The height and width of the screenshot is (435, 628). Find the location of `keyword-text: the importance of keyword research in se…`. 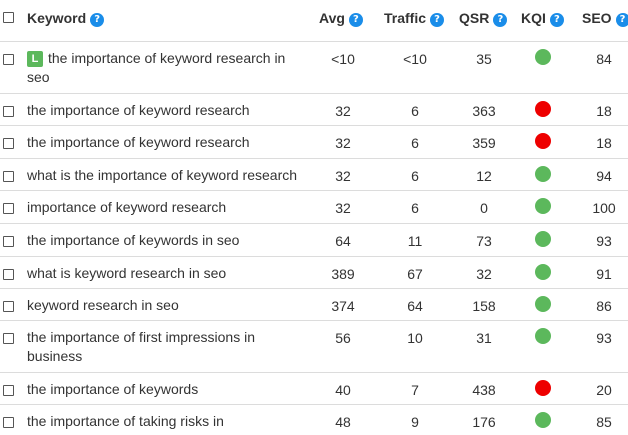

keyword-text: the importance of keyword research in se… is located at coordinates (156, 67).